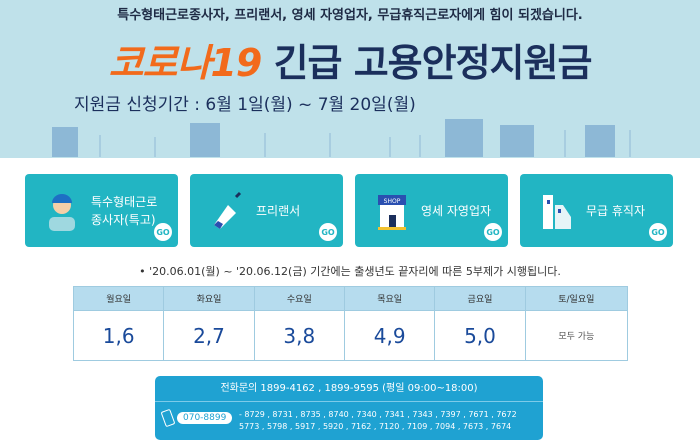 The image size is (700, 440). Describe the element at coordinates (557, 211) in the screenshot. I see `building-icon` at that location.